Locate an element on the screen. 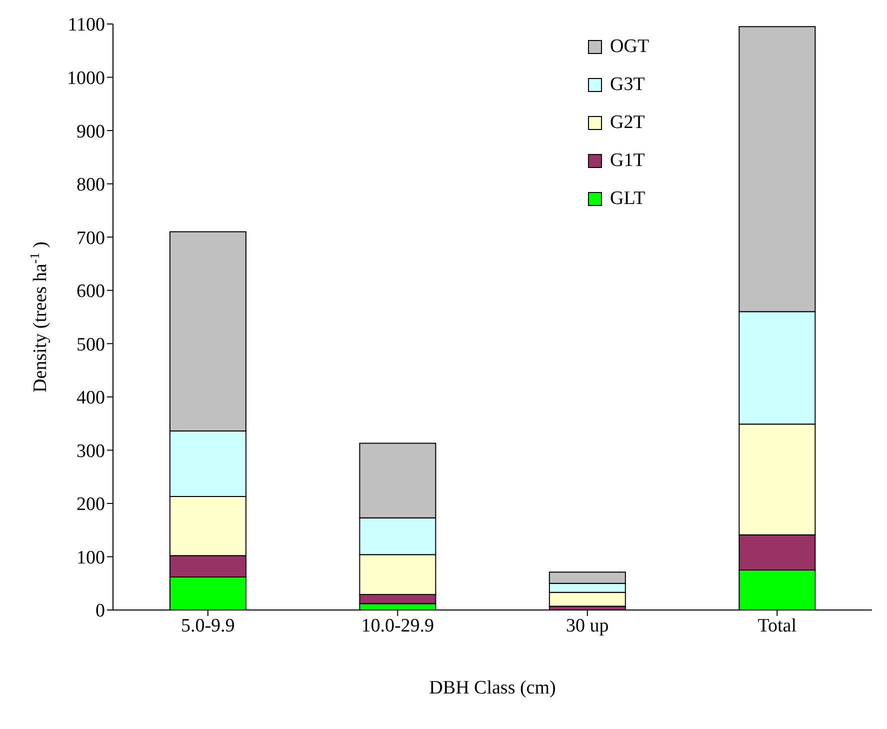 Image resolution: width=887 pixels, height=729 pixels. legend-label: G3T is located at coordinates (627, 85).